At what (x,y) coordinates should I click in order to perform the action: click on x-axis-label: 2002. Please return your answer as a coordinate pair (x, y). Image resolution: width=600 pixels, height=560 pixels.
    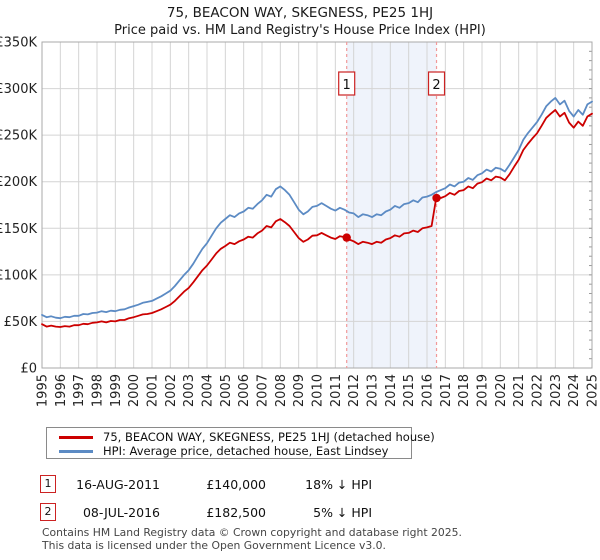
    Looking at the image, I should click on (171, 390).